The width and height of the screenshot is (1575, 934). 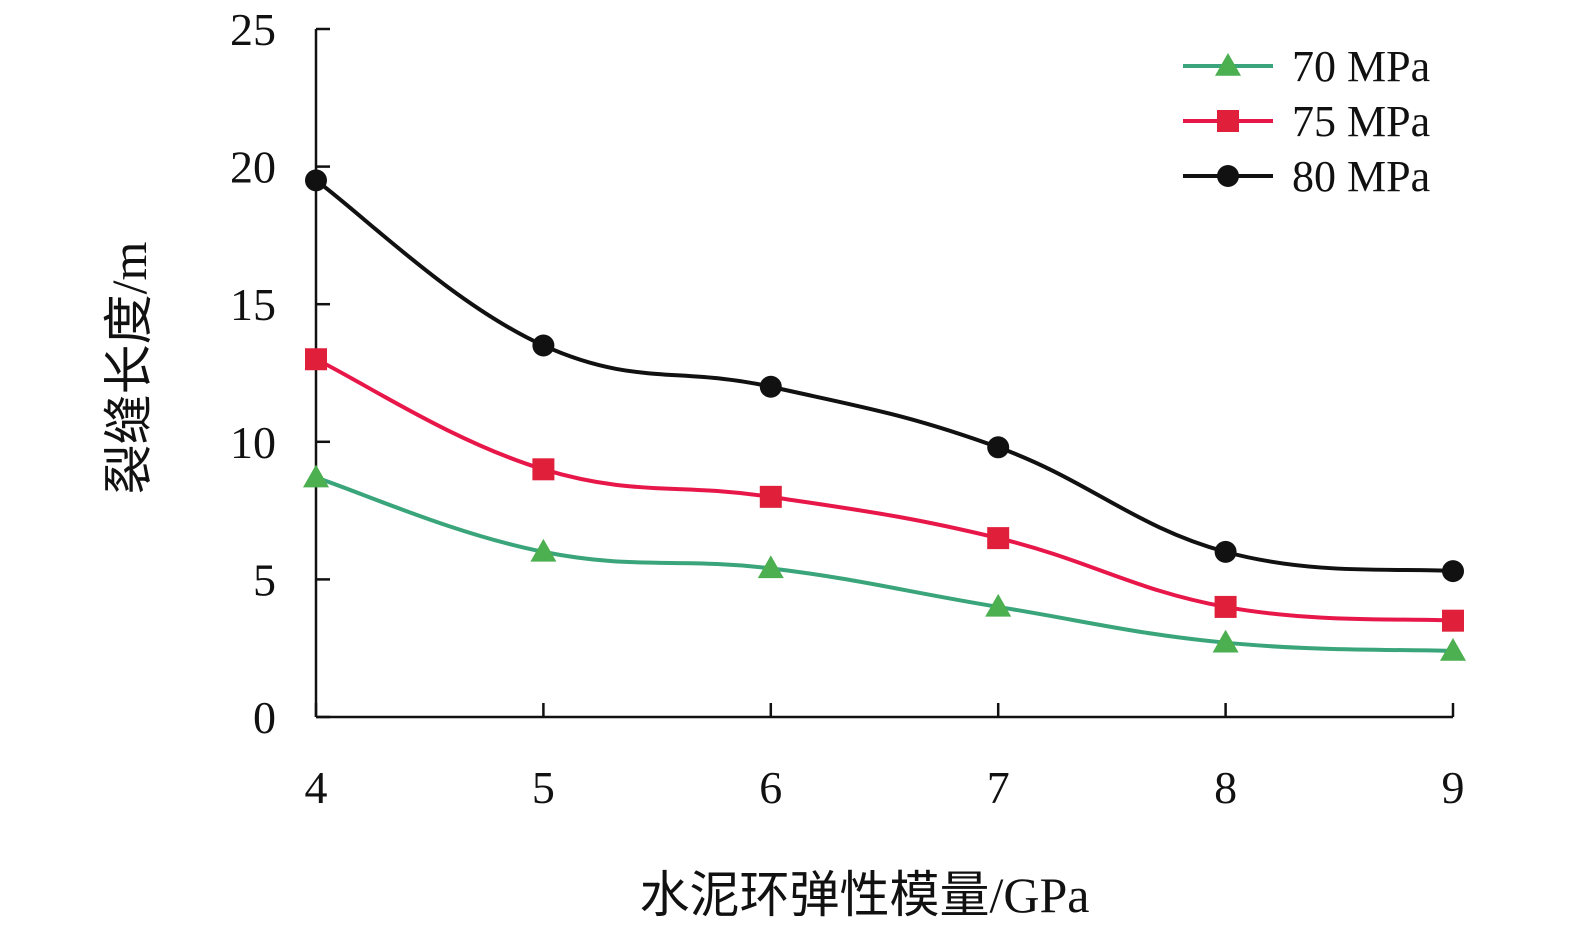 What do you see at coordinates (543, 787) in the screenshot?
I see `x-tick-label: 5` at bounding box center [543, 787].